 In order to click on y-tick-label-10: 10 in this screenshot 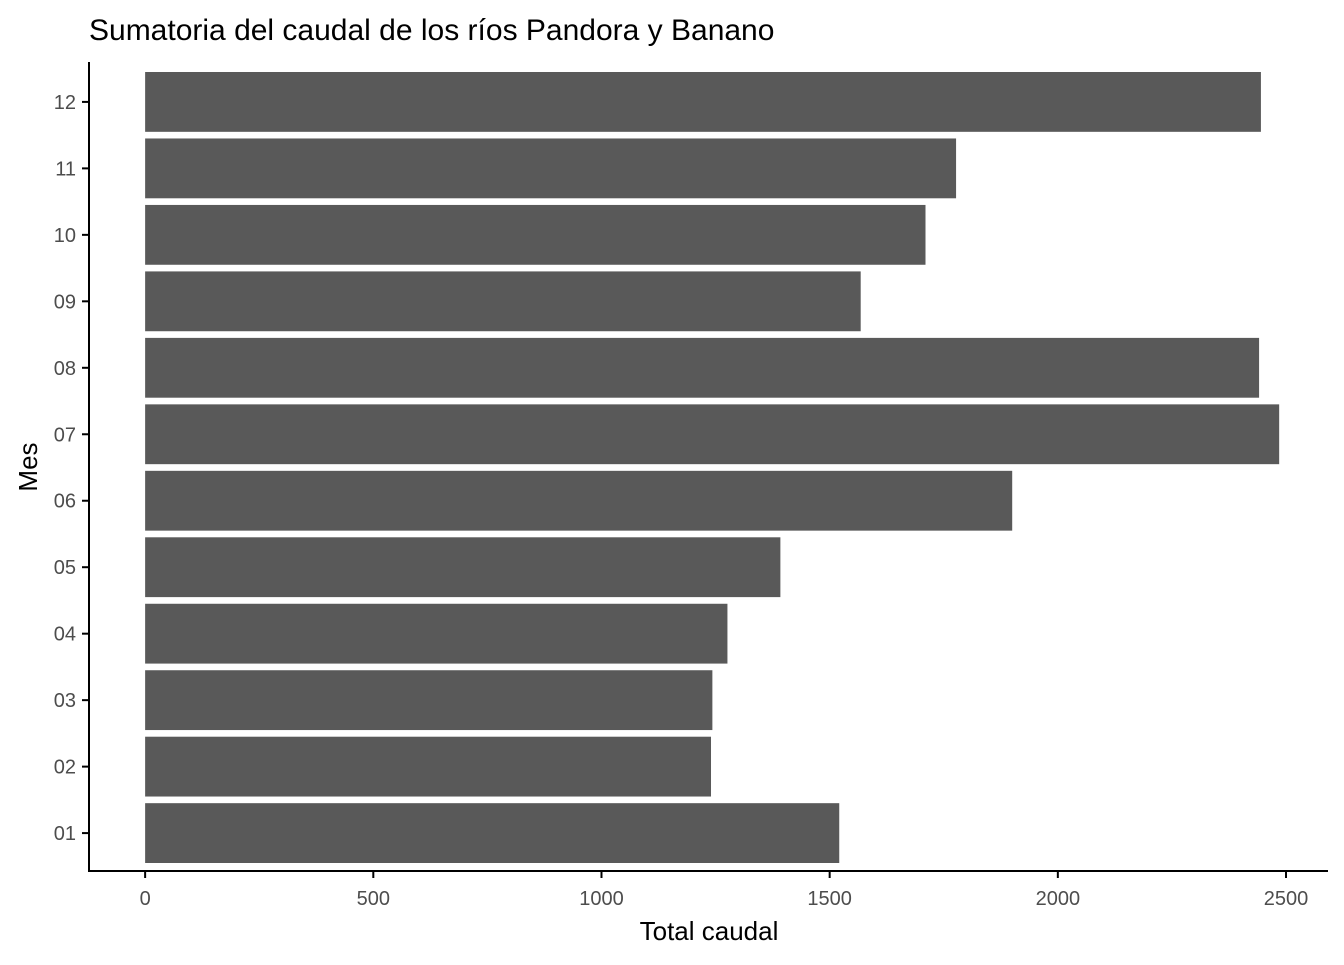, I will do `click(65, 236)`.